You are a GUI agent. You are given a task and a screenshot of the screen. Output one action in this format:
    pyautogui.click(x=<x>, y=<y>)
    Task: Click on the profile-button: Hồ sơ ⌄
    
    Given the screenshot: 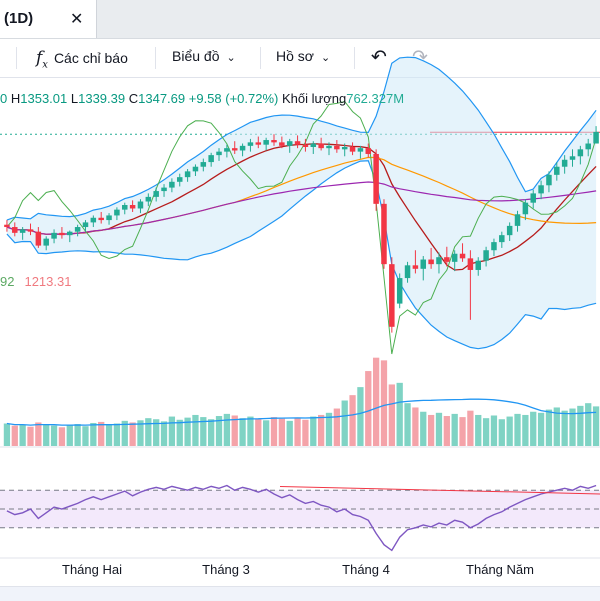 What is the action you would take?
    pyautogui.click(x=303, y=56)
    